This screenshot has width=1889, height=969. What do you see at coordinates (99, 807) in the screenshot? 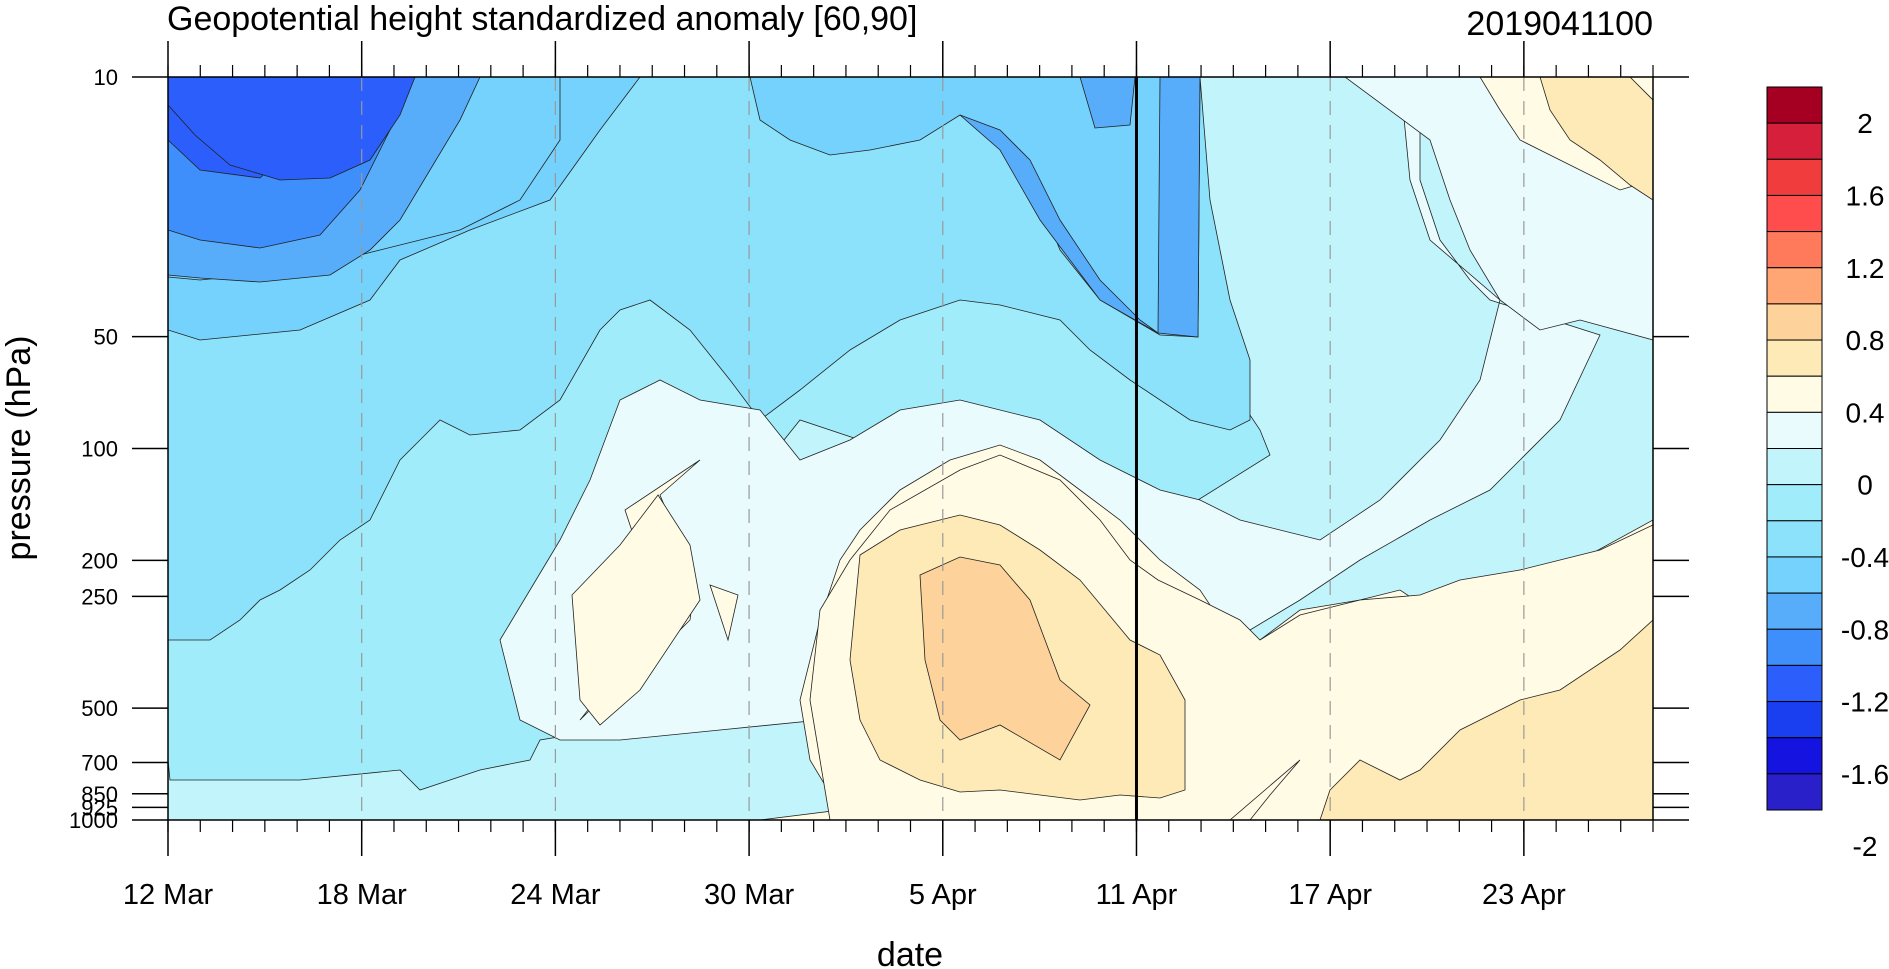
I see `y-tick-label: 925` at bounding box center [99, 807].